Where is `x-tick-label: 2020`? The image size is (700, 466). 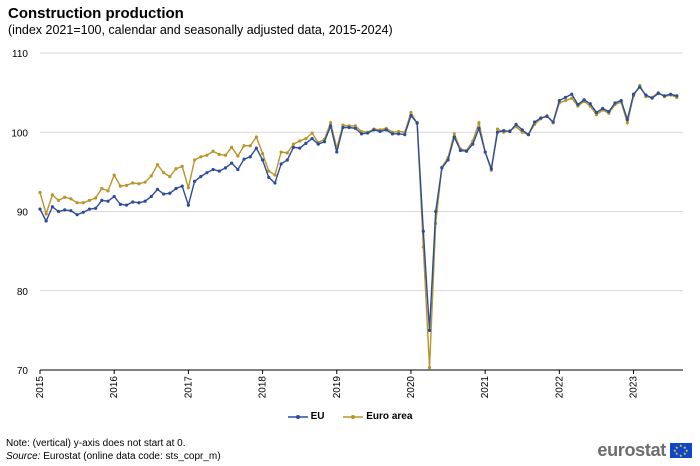 x-tick-label: 2020 is located at coordinates (411, 387).